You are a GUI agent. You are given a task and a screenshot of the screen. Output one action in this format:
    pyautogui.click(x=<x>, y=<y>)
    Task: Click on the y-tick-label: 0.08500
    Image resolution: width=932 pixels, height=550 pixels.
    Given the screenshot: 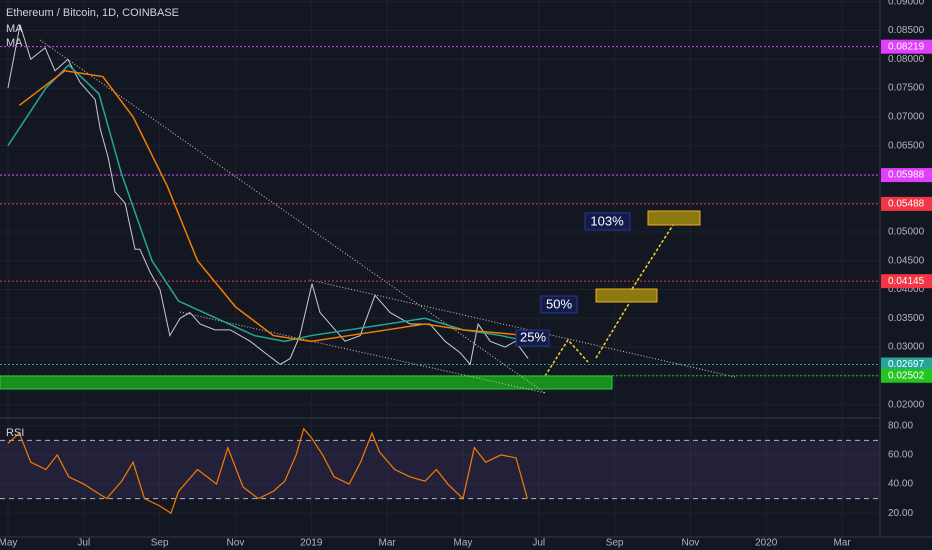 What is the action you would take?
    pyautogui.click(x=906, y=30)
    